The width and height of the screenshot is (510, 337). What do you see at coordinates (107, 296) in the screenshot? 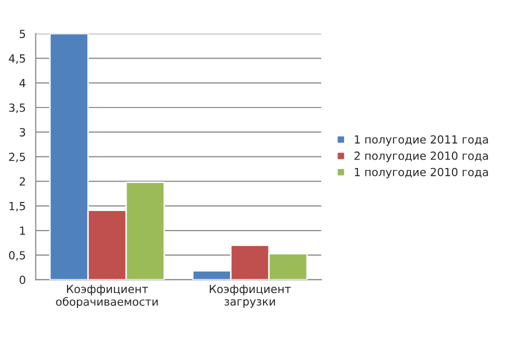
I see `x-tick-label: Коэффициент оборачиваемости` at bounding box center [107, 296].